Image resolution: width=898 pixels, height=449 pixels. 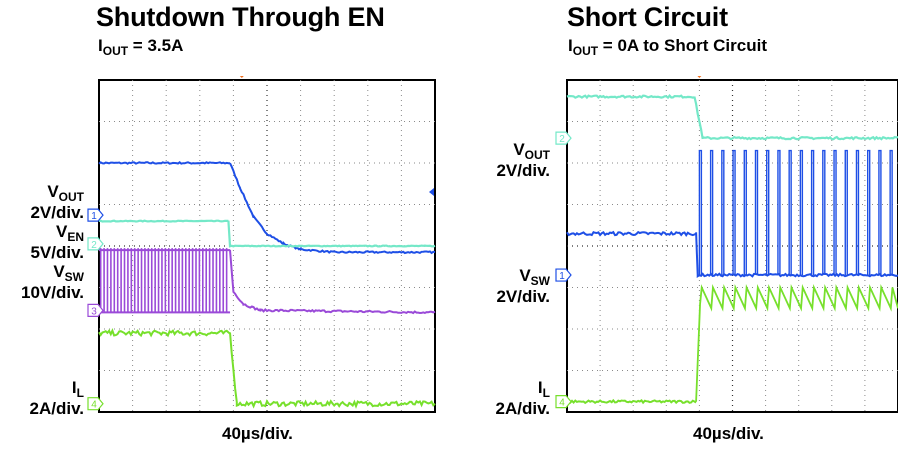 What do you see at coordinates (52, 292) in the screenshot?
I see `left-vsw-scale: 10V/div.` at bounding box center [52, 292].